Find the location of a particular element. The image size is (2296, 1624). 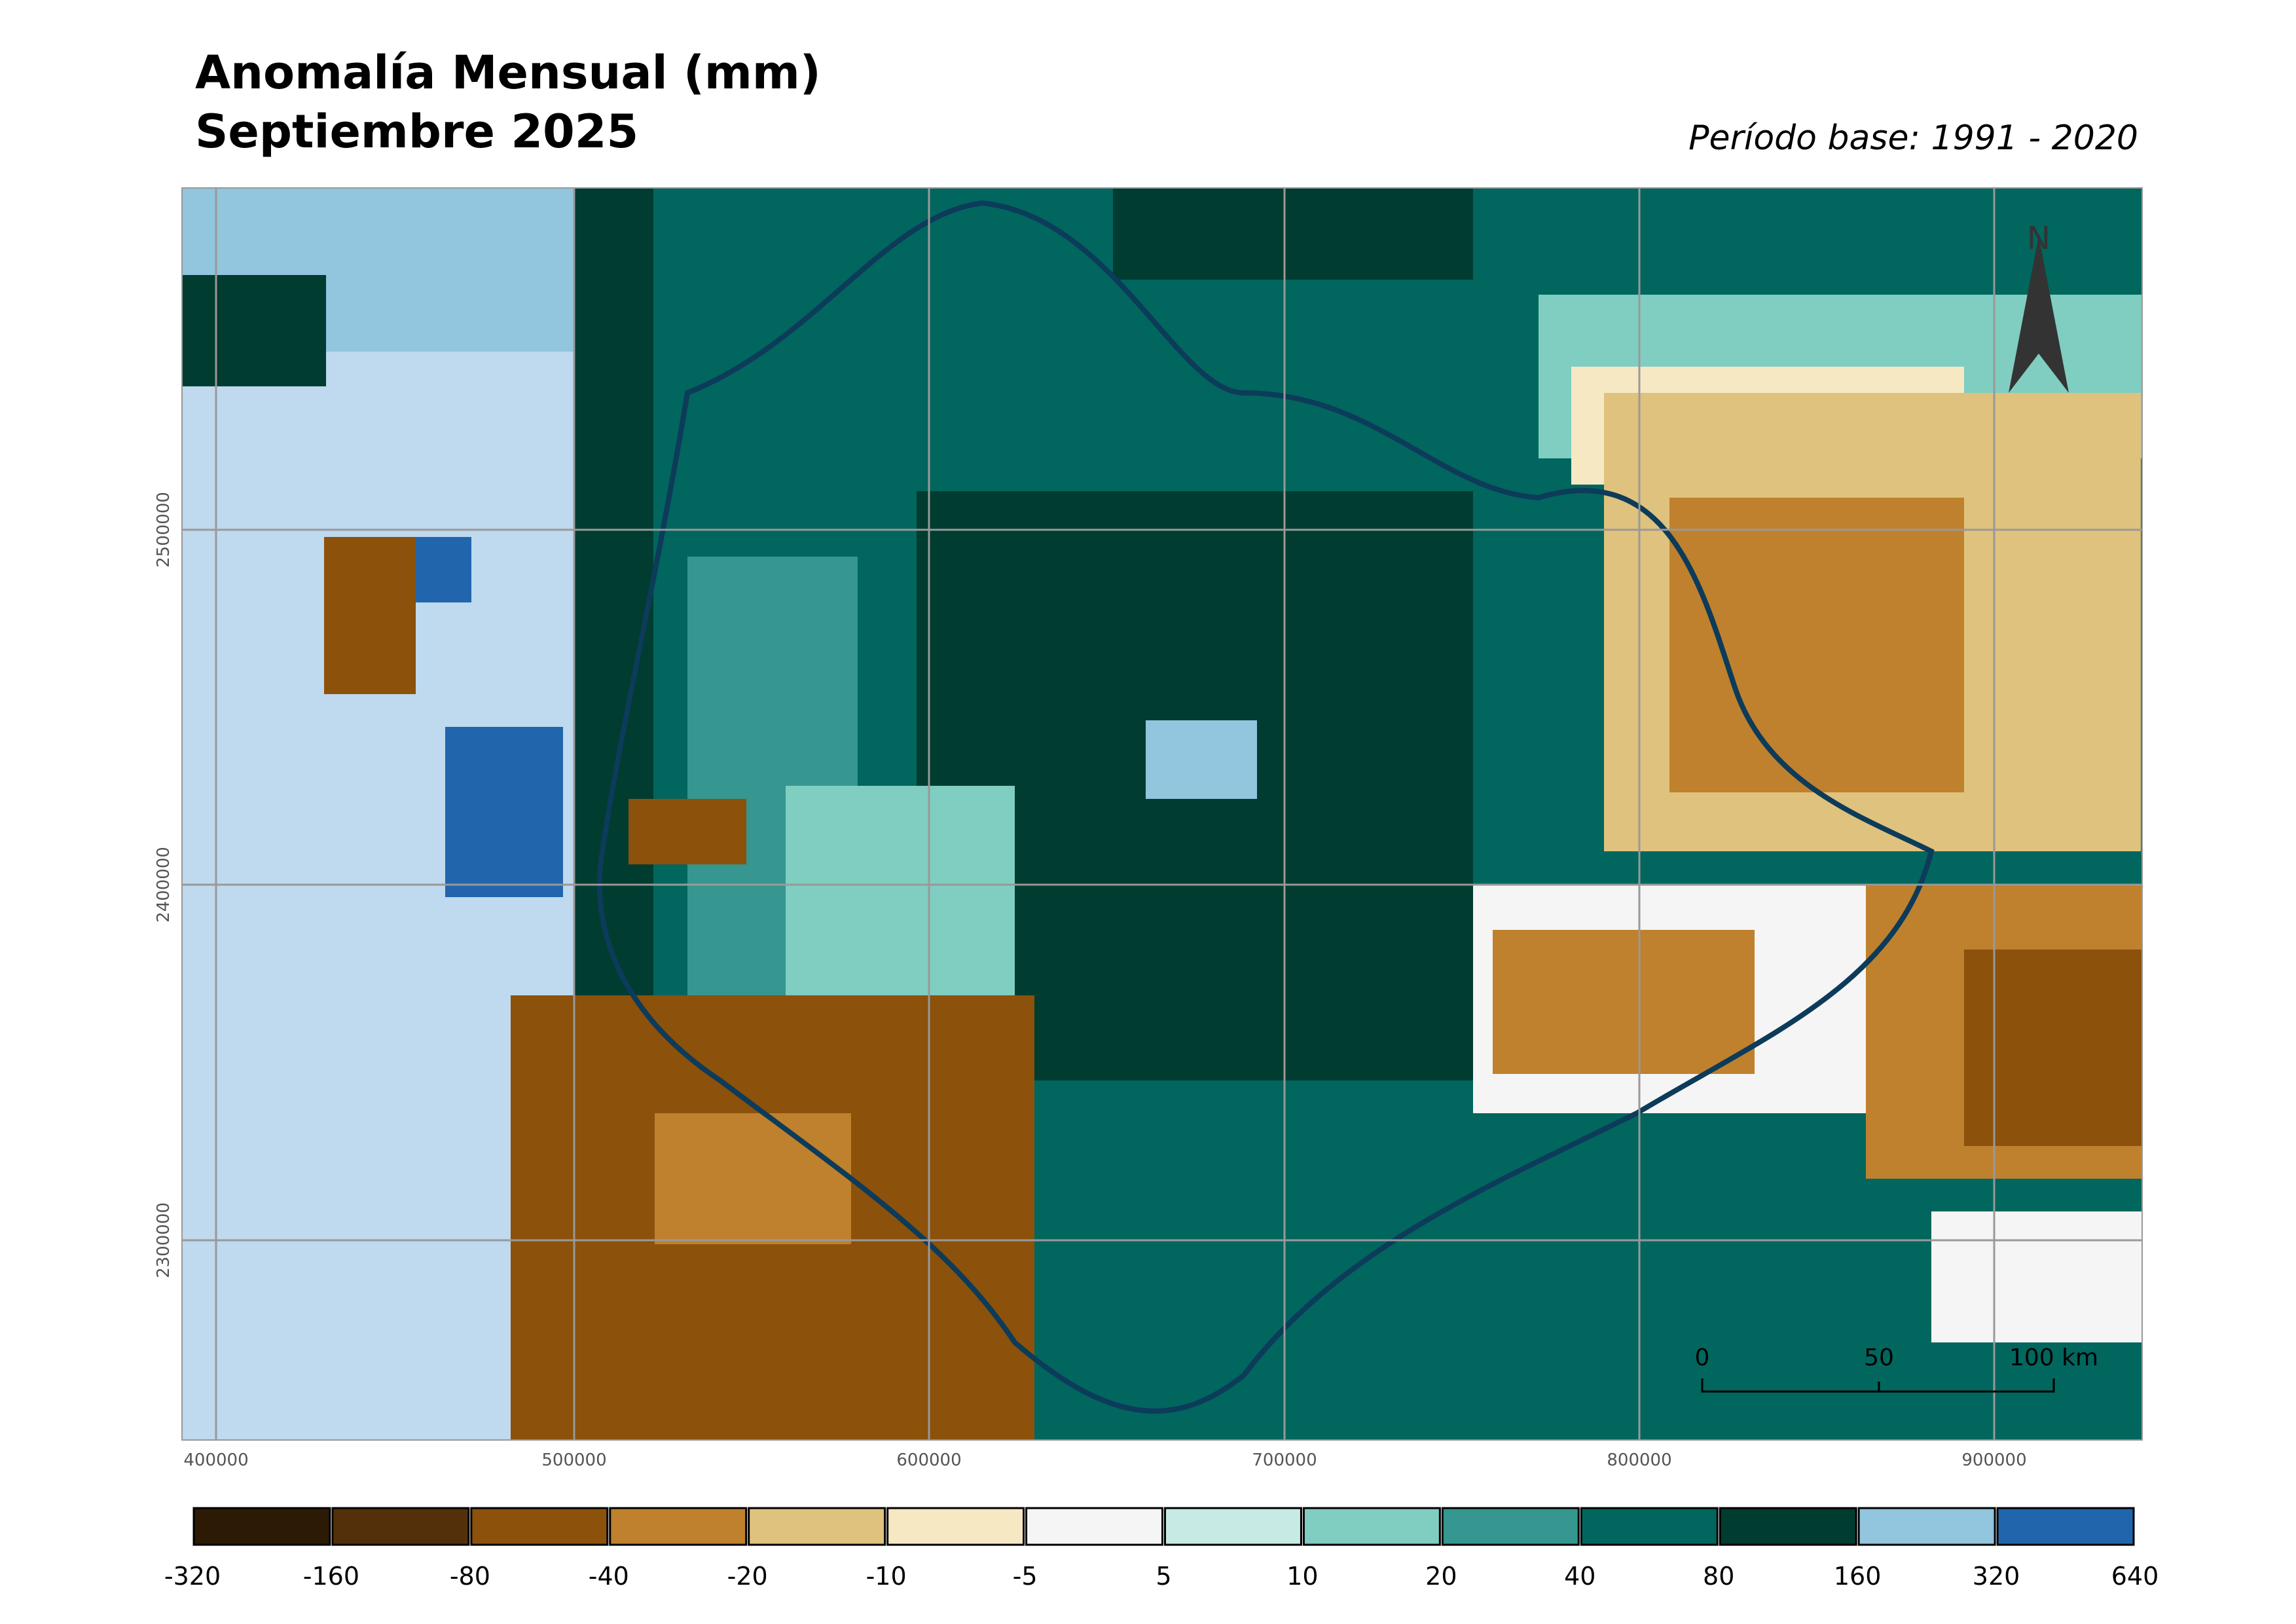

legend-label: -80 is located at coordinates (470, 1576).